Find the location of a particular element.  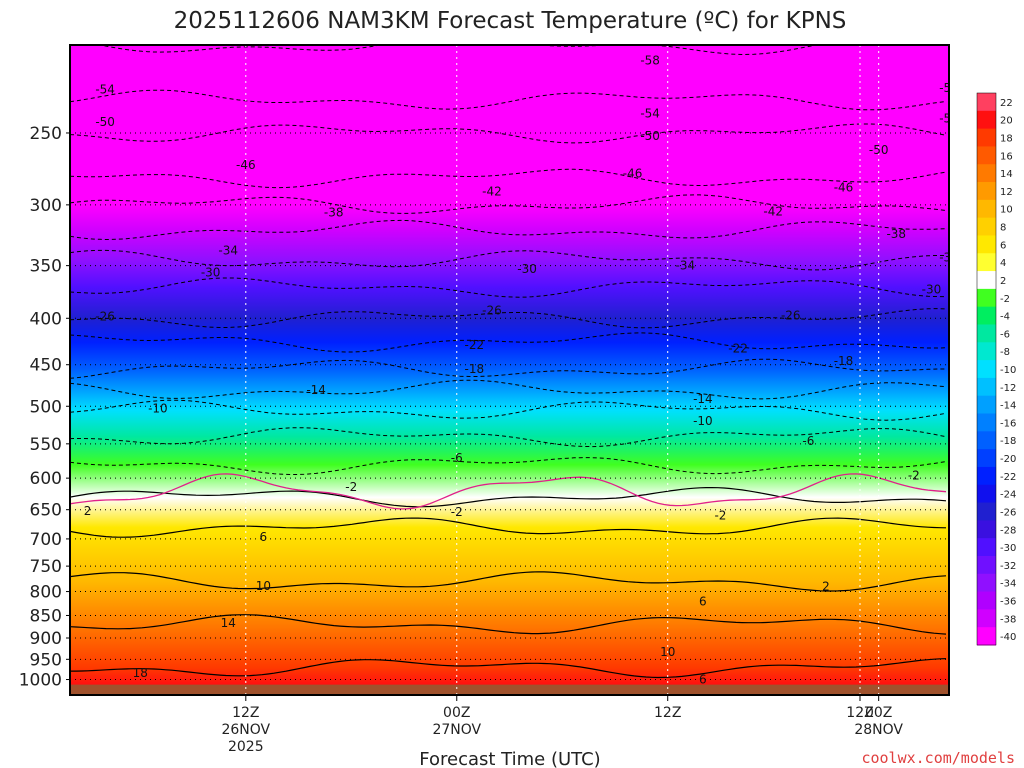

colorbar-tick-label: -6 is located at coordinates (1005, 334).